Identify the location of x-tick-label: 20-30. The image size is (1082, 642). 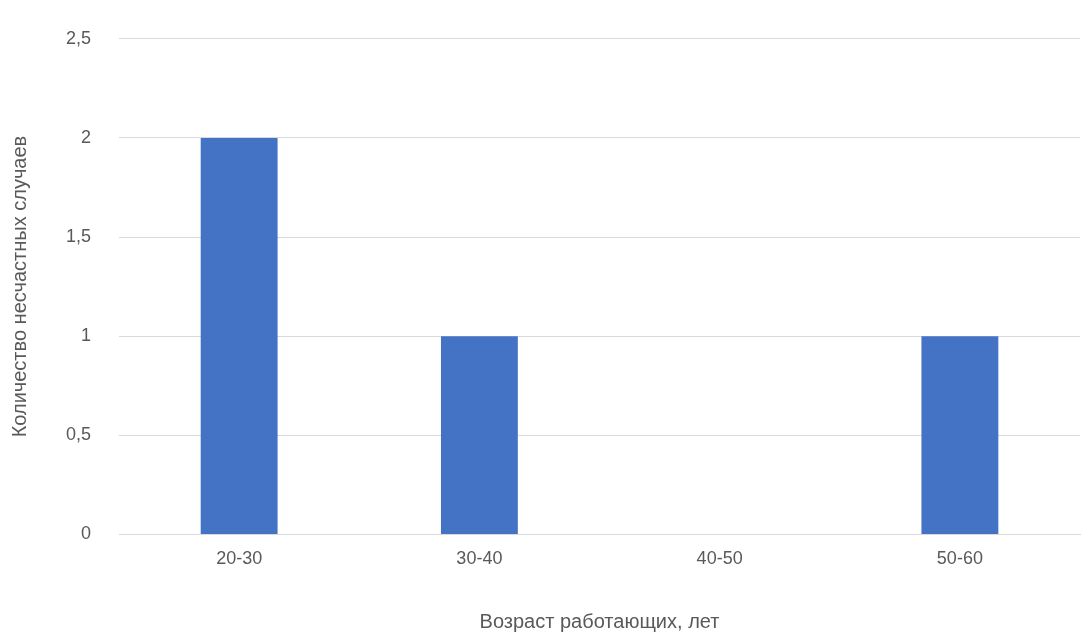
(239, 558).